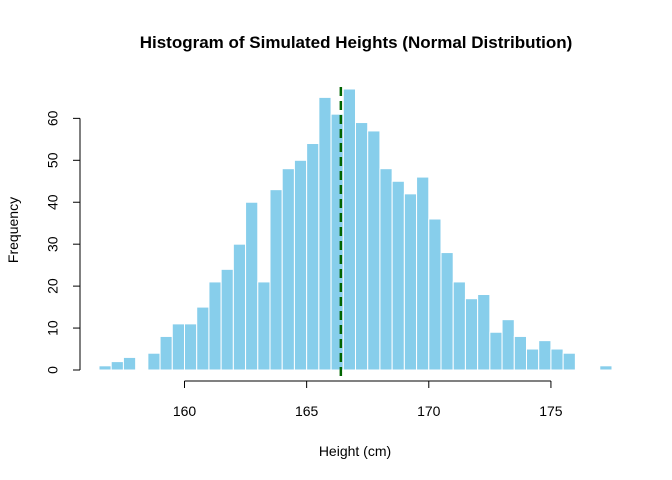 The width and height of the screenshot is (672, 480). What do you see at coordinates (355, 451) in the screenshot?
I see `x-axis-label: Height (cm)` at bounding box center [355, 451].